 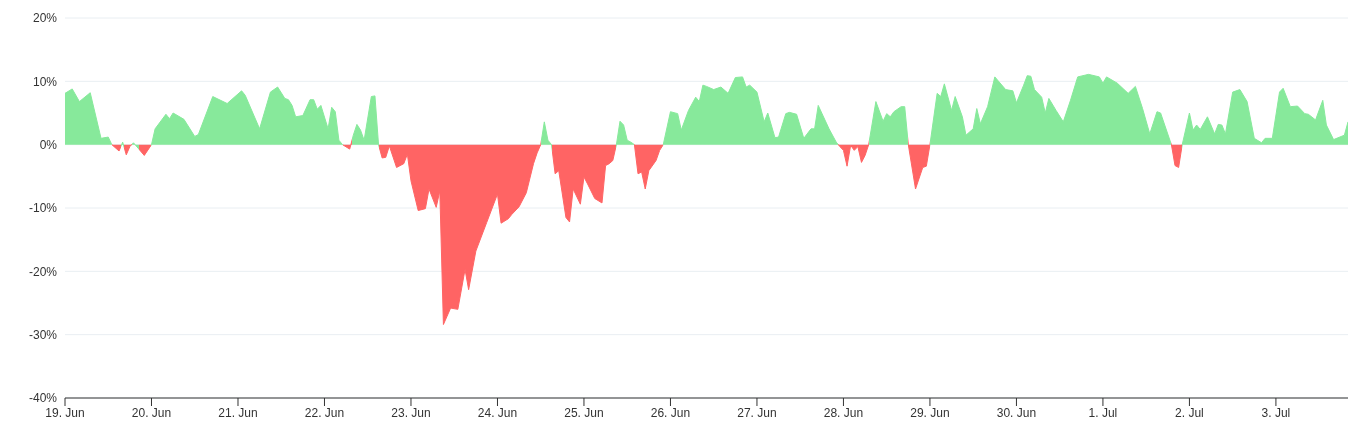 I want to click on y-tick-label: 10%, so click(x=45, y=81).